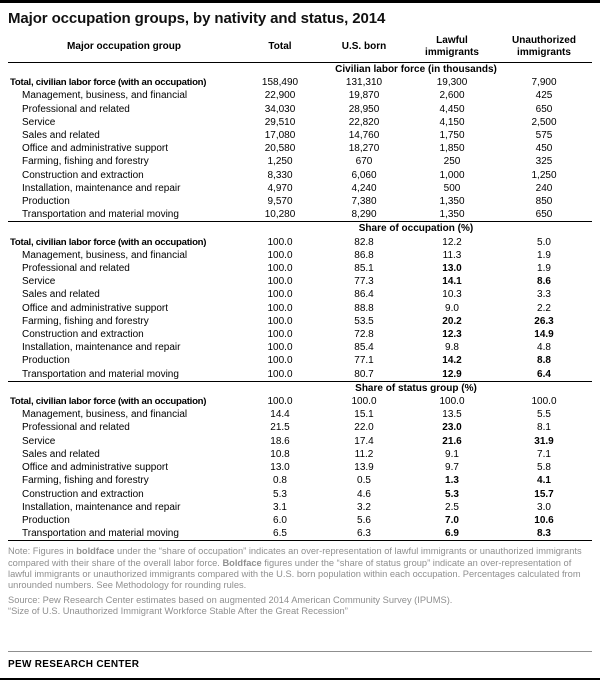 This screenshot has height=680, width=600. I want to click on column-header-us-born: U.S. born, so click(364, 48).